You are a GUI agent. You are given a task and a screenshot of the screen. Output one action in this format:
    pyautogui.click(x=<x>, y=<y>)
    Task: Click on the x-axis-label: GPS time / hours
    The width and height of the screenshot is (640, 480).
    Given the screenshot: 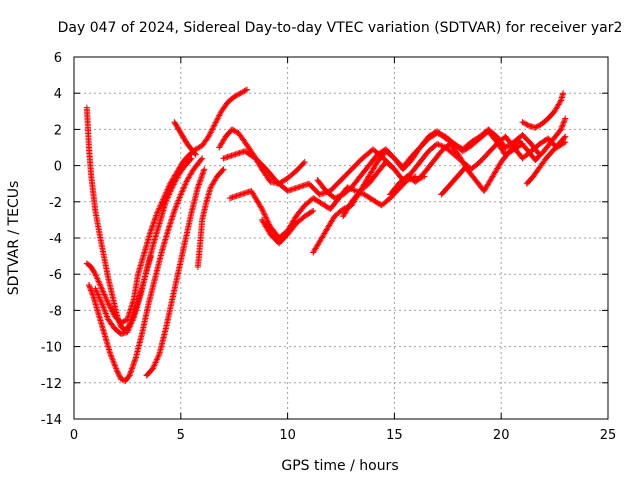 What is the action you would take?
    pyautogui.click(x=339, y=466)
    